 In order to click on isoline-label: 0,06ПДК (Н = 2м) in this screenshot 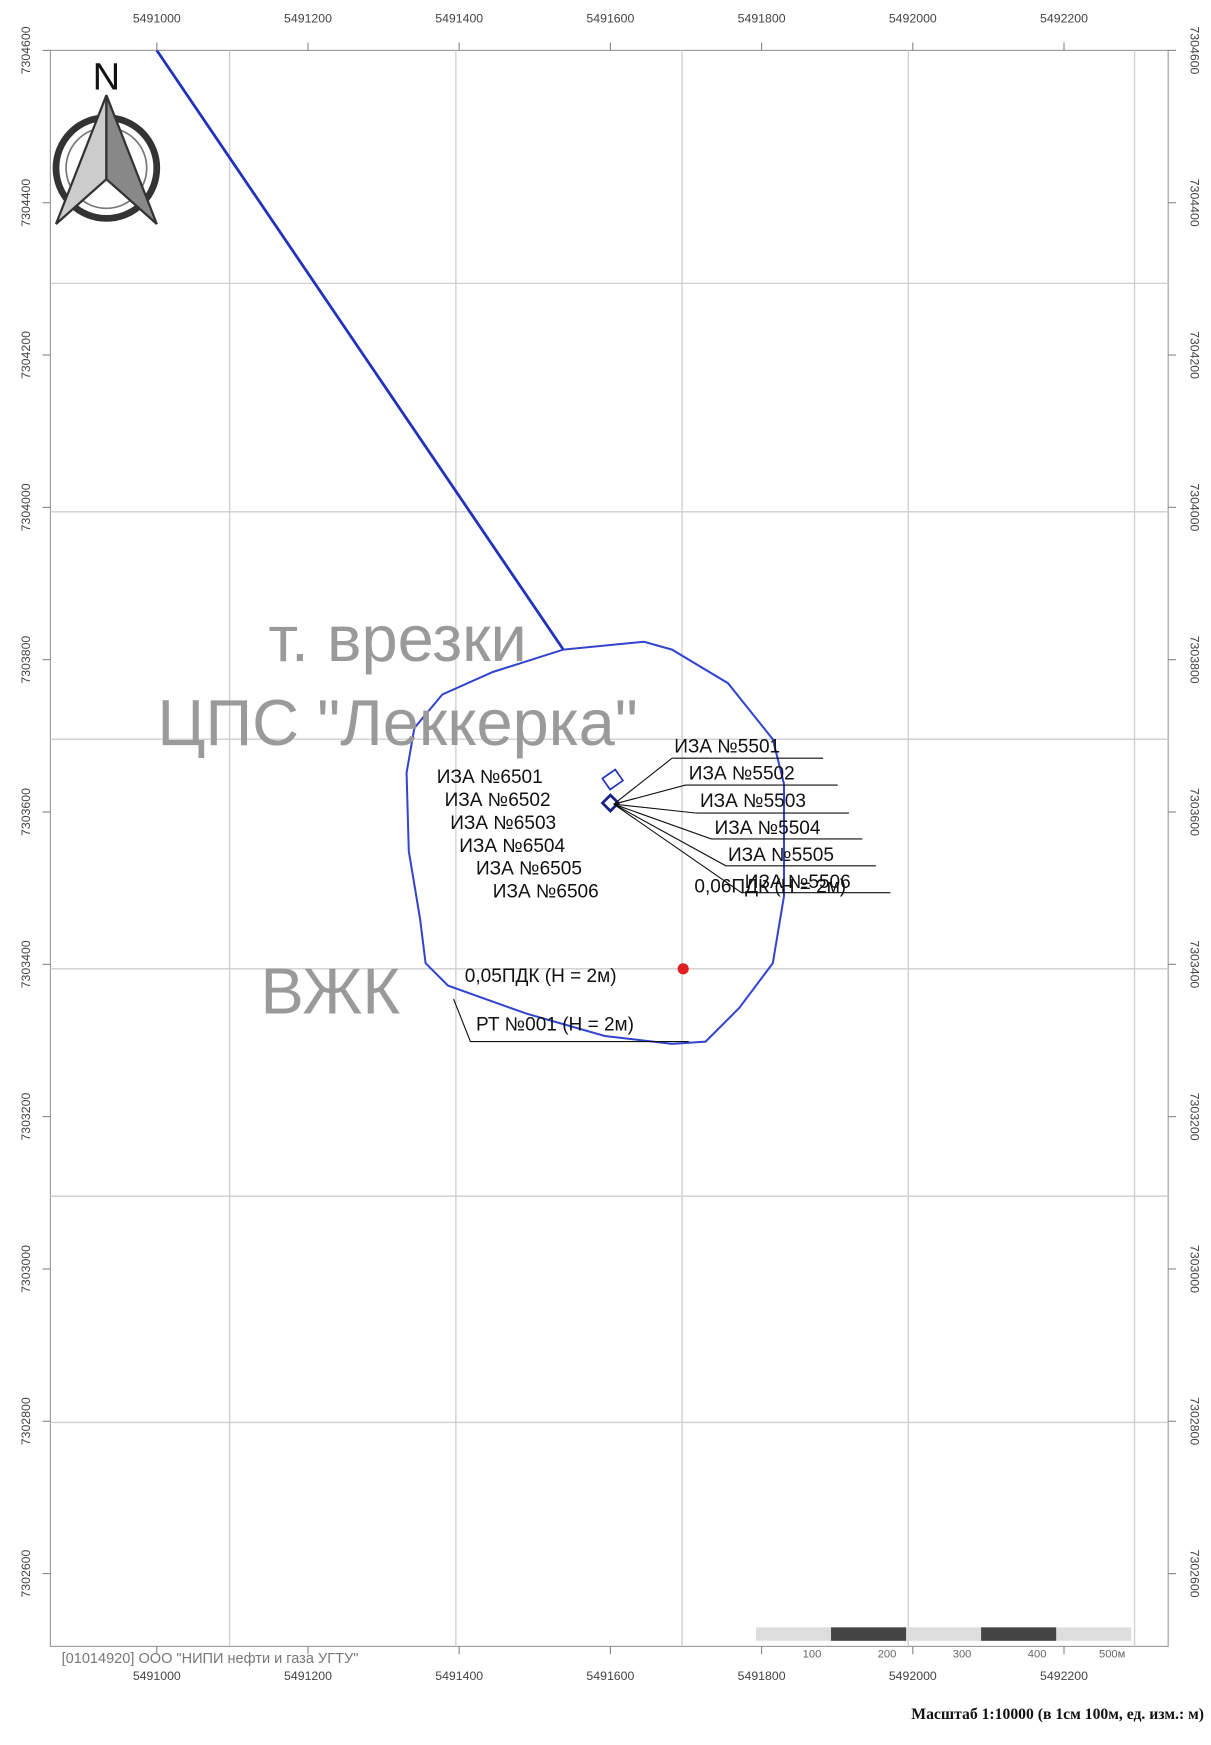, I will do `click(770, 887)`.